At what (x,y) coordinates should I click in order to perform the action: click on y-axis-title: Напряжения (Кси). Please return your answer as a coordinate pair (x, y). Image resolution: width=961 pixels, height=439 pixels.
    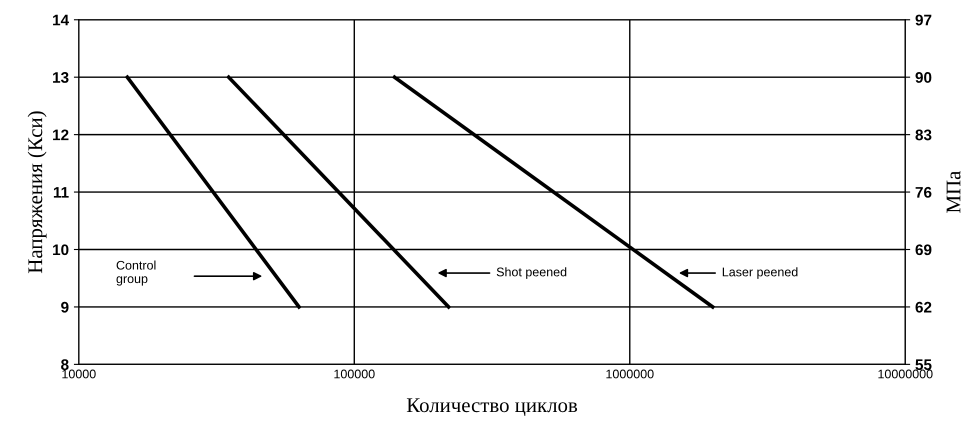
    Looking at the image, I should click on (37, 192).